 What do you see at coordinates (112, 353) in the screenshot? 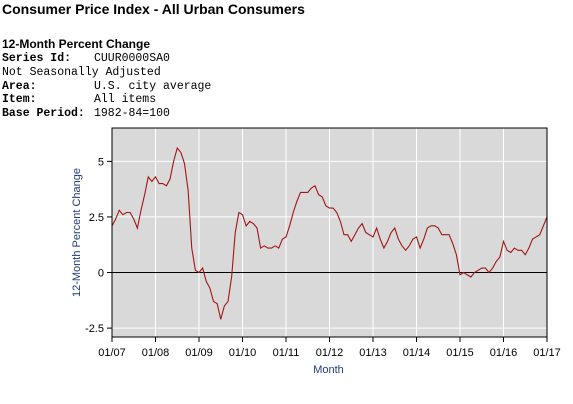
I see `x-tick-label: 01/07` at bounding box center [112, 353].